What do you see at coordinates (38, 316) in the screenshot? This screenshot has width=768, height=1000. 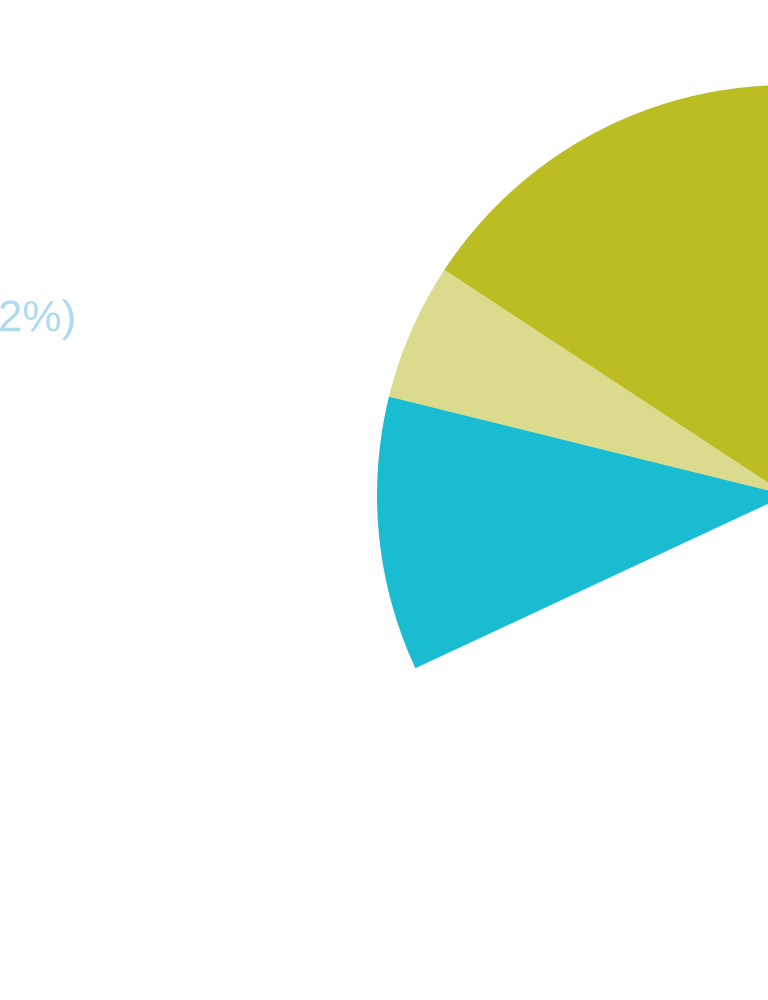 I see `slice-label: 2%)` at bounding box center [38, 316].